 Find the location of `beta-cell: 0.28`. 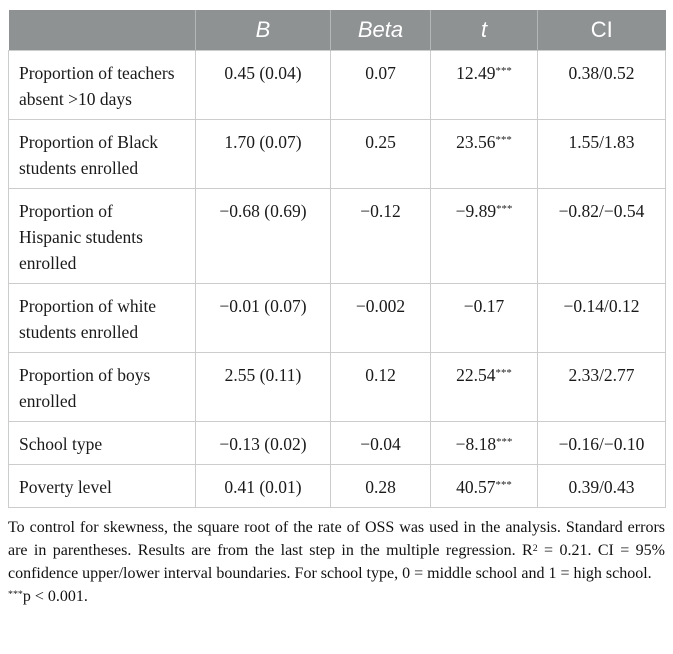

beta-cell: 0.28 is located at coordinates (380, 486).